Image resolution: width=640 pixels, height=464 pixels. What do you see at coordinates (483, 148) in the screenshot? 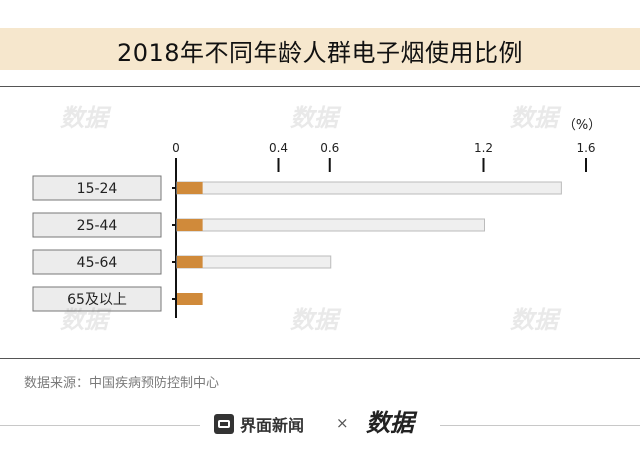
I see `tick-label: 1.2` at bounding box center [483, 148].